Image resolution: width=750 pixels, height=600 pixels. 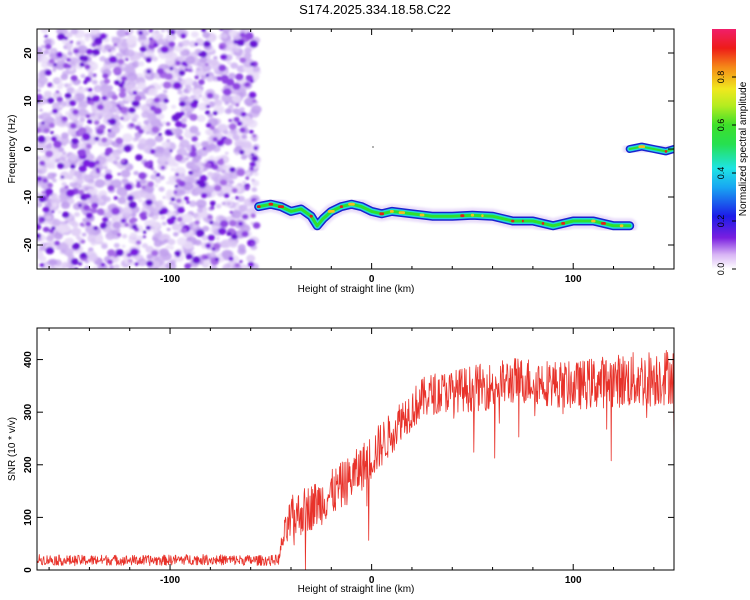 What do you see at coordinates (12, 149) in the screenshot?
I see `spectrogram-y-label: Frequency (Hz)` at bounding box center [12, 149].